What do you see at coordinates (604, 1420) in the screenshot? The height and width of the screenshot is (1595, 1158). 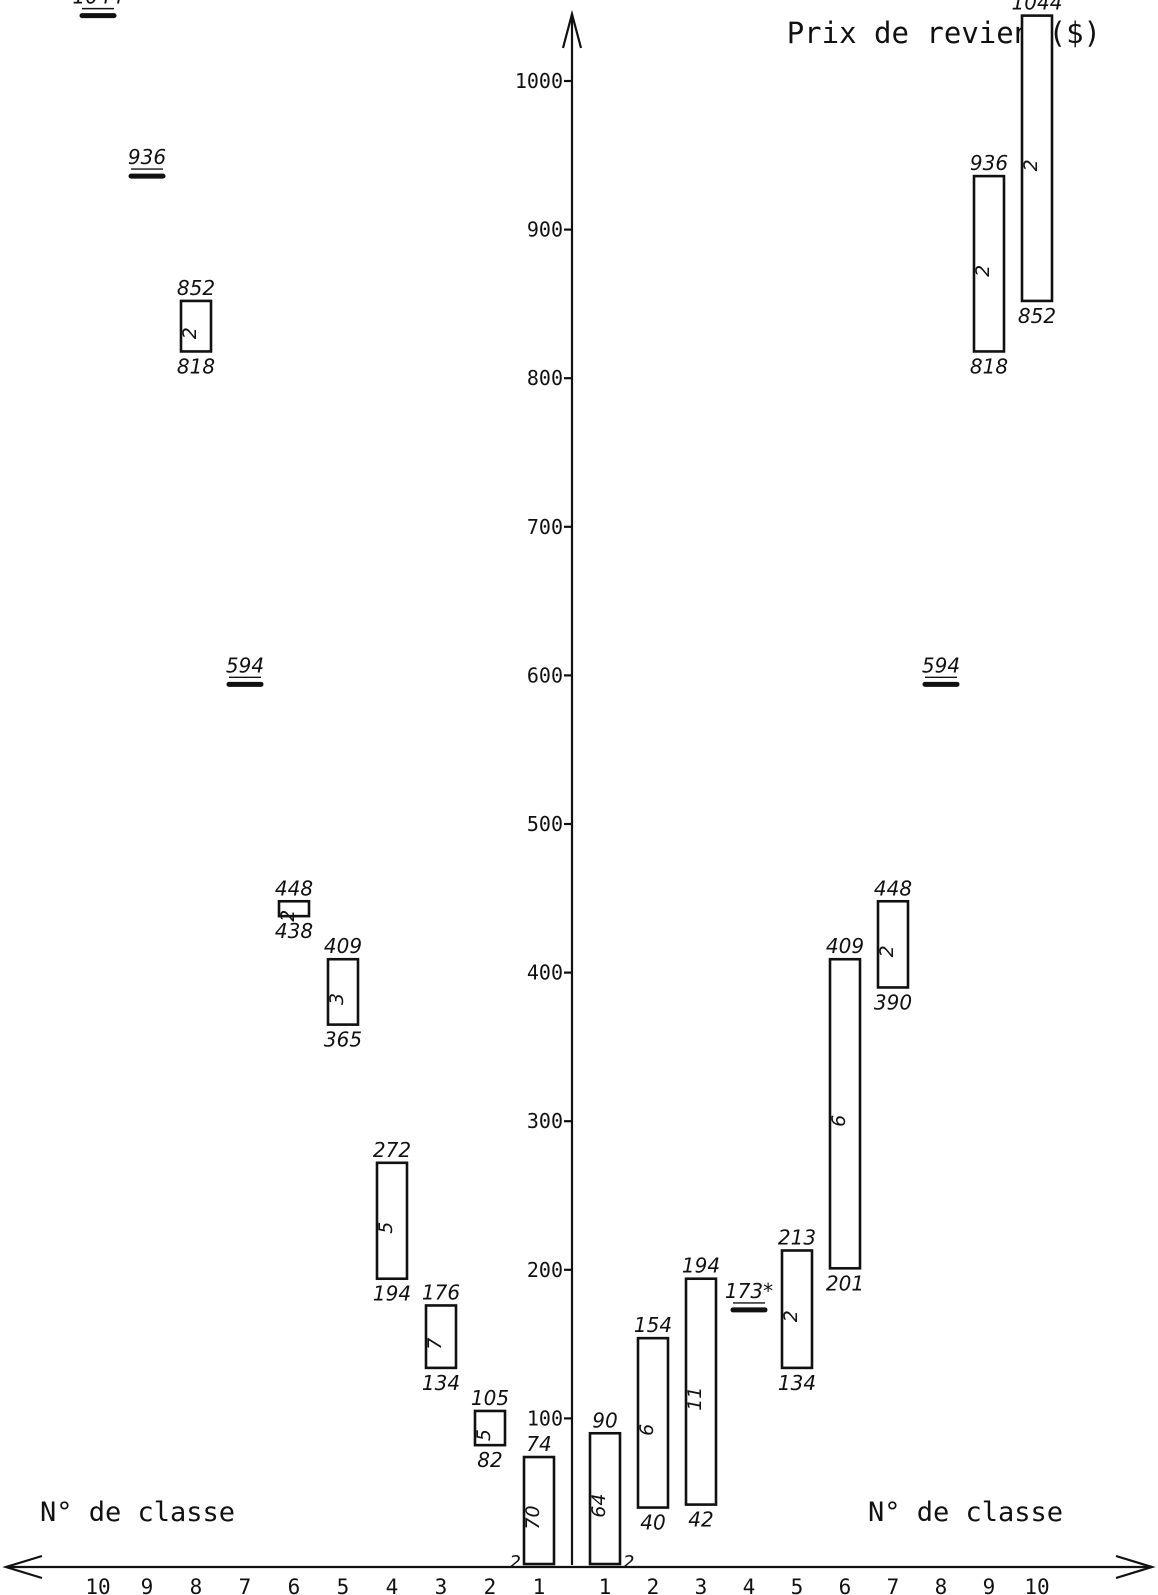 I see `value-label-high: 90` at bounding box center [604, 1420].